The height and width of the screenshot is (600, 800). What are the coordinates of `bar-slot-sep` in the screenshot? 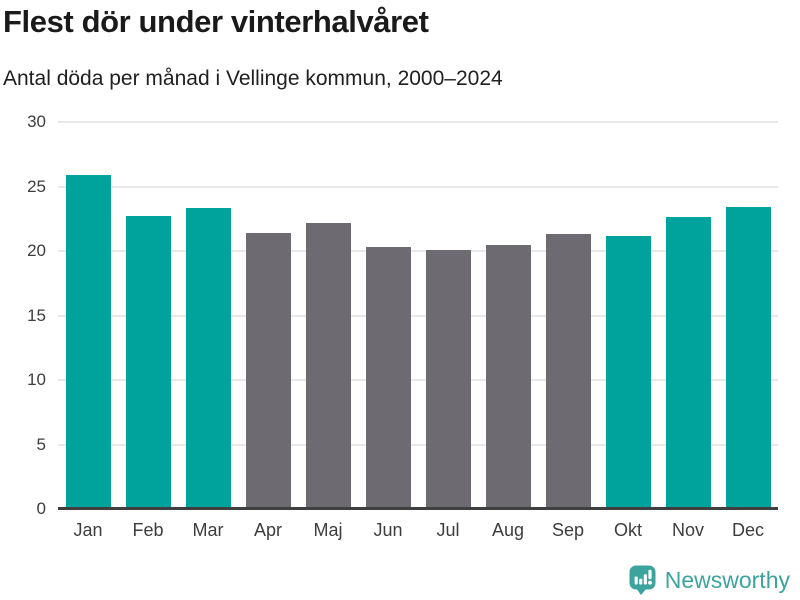 It's located at (568, 315).